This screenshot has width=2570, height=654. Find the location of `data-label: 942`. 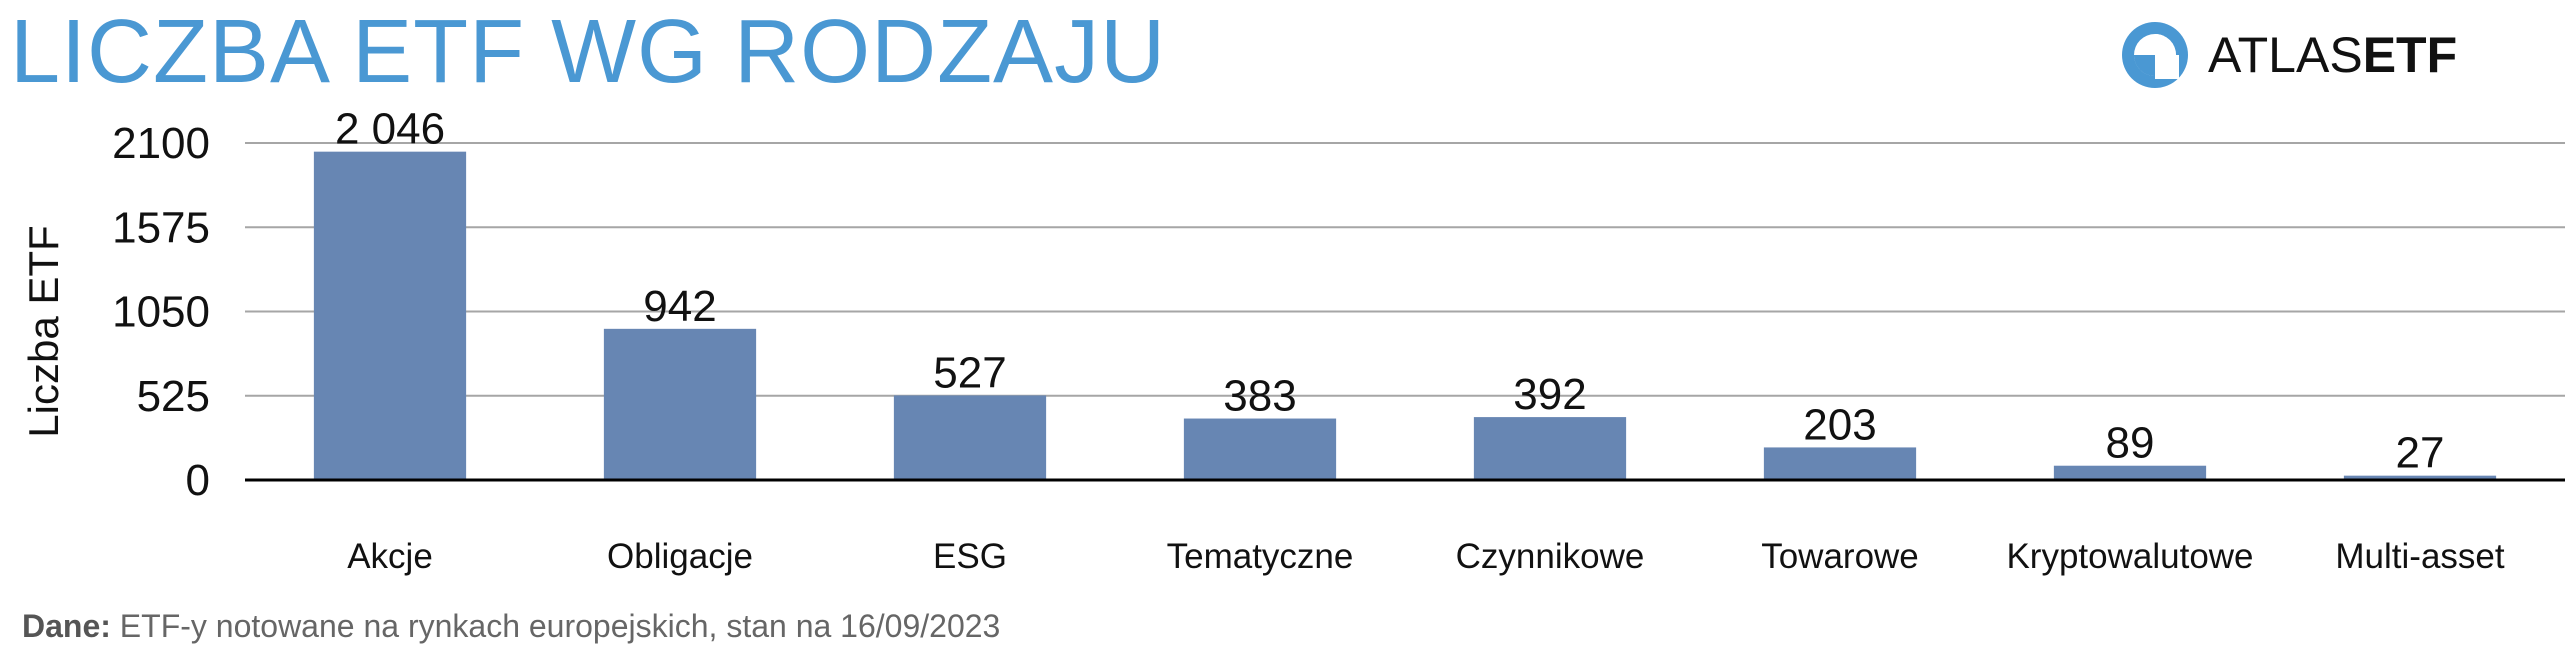

data-label: 942 is located at coordinates (679, 306).